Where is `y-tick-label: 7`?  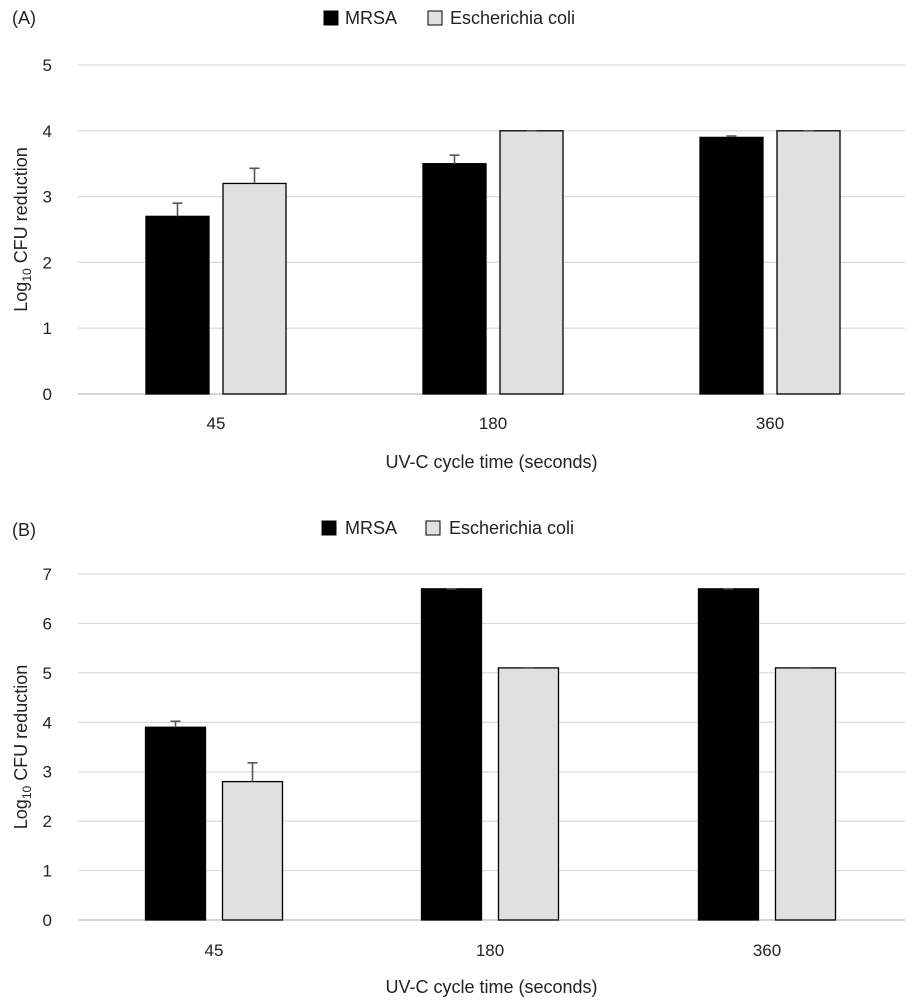 y-tick-label: 7 is located at coordinates (47, 574).